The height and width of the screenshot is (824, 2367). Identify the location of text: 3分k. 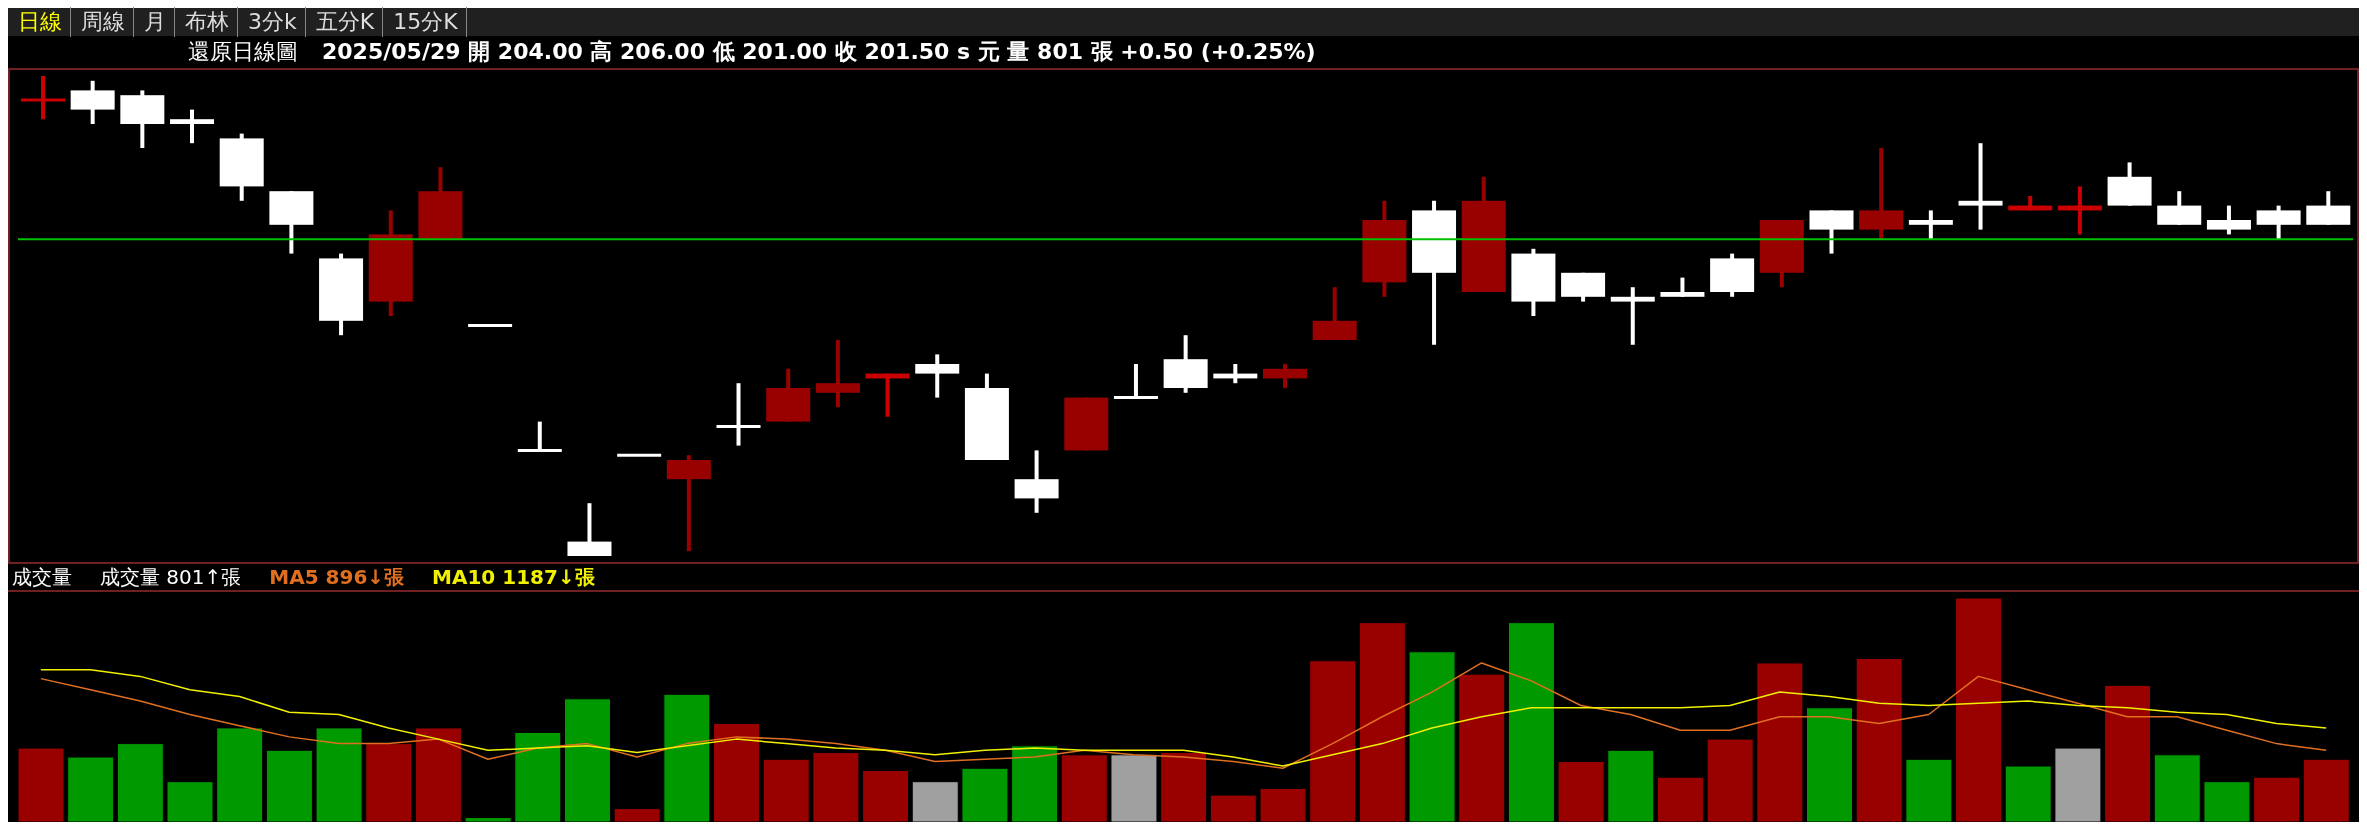
(277, 22).